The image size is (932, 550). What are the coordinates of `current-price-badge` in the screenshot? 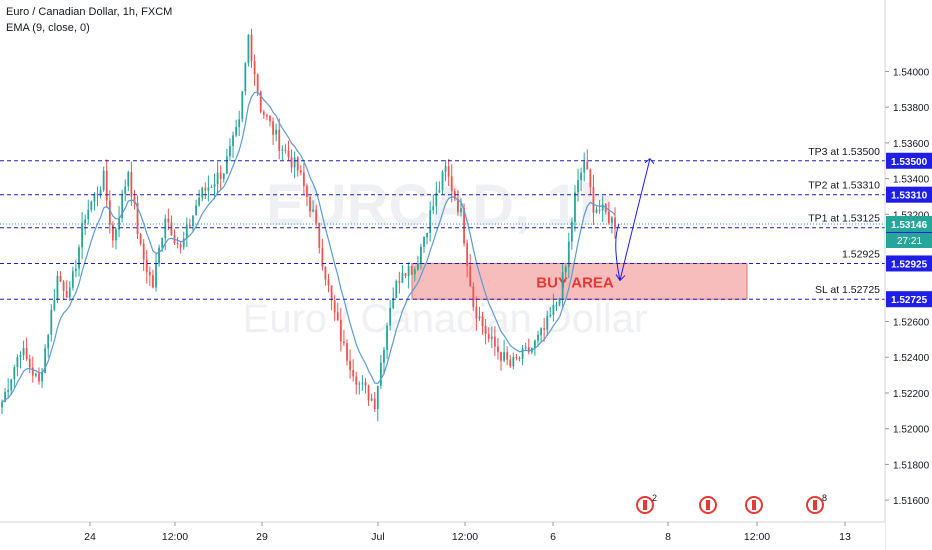 It's located at (909, 223).